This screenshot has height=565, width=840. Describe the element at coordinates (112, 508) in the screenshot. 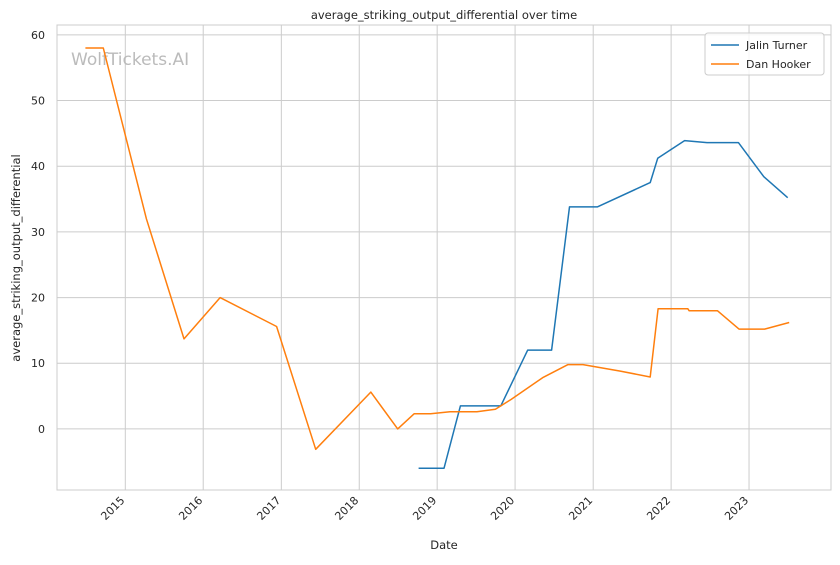

I see `x-tick-label: 2015` at that location.